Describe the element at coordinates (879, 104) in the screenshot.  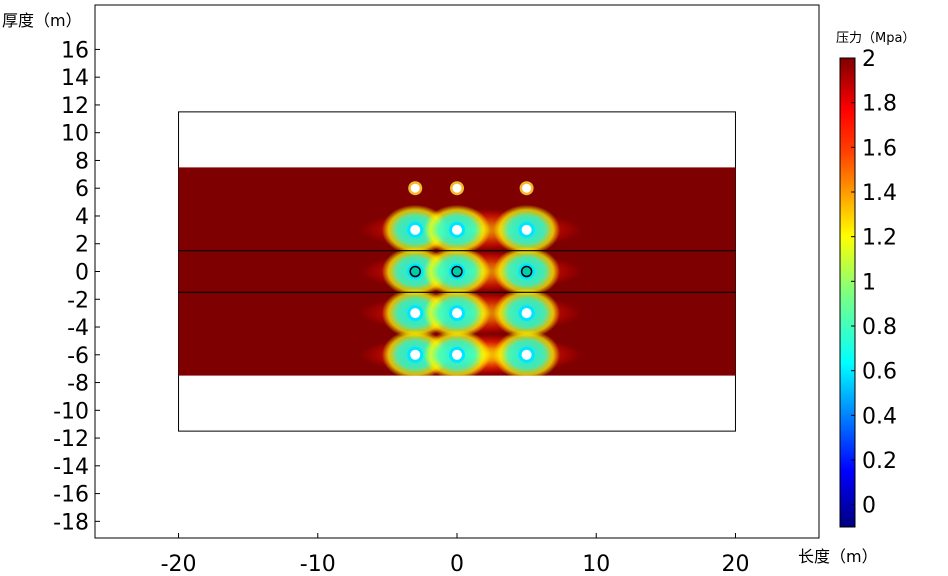
I see `colorbar-tick-label: 1.8` at that location.